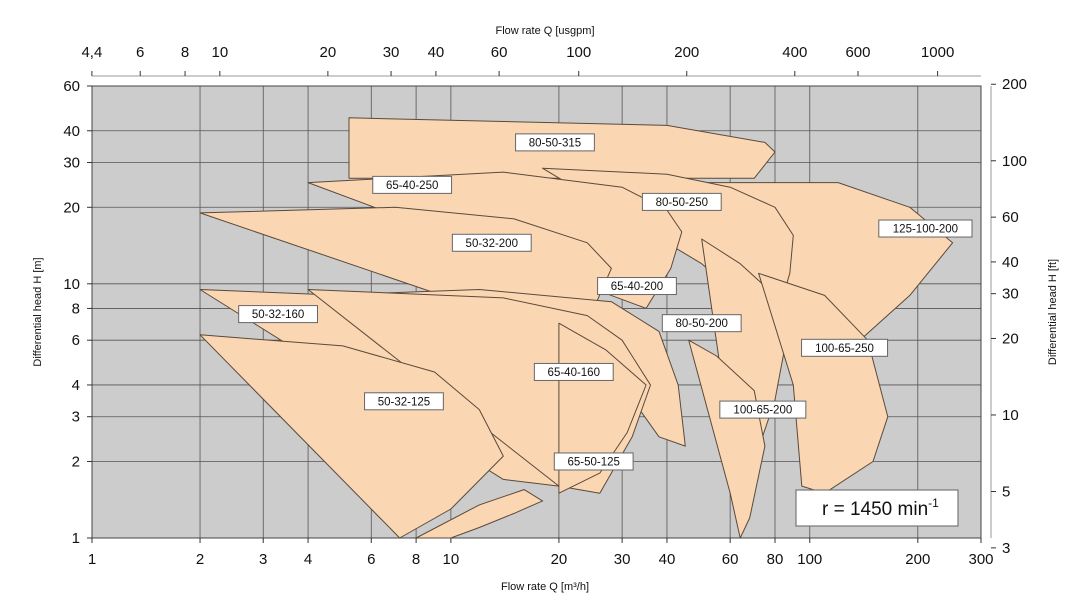 Image resolution: width=1078 pixels, height=595 pixels. What do you see at coordinates (559, 559) in the screenshot?
I see `x-tick-label: 20` at bounding box center [559, 559].